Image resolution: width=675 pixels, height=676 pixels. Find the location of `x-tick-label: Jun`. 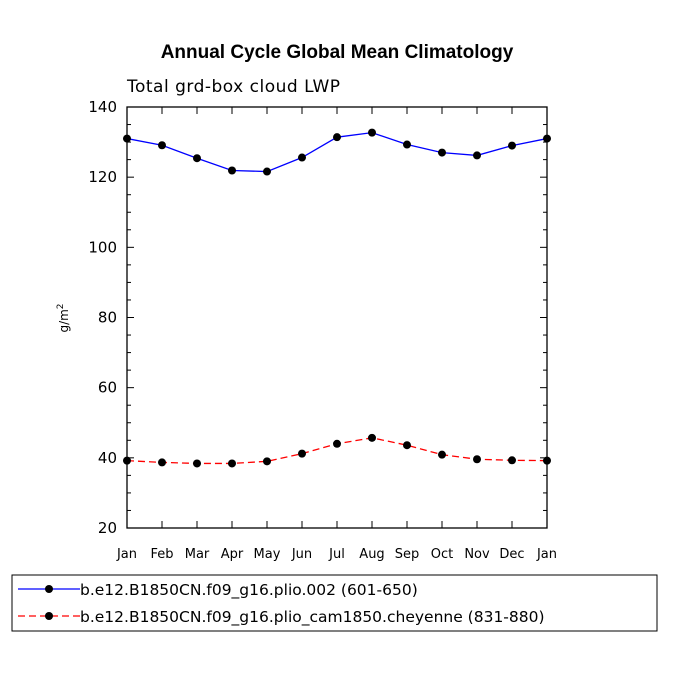

x-tick-label: Jun is located at coordinates (301, 554).